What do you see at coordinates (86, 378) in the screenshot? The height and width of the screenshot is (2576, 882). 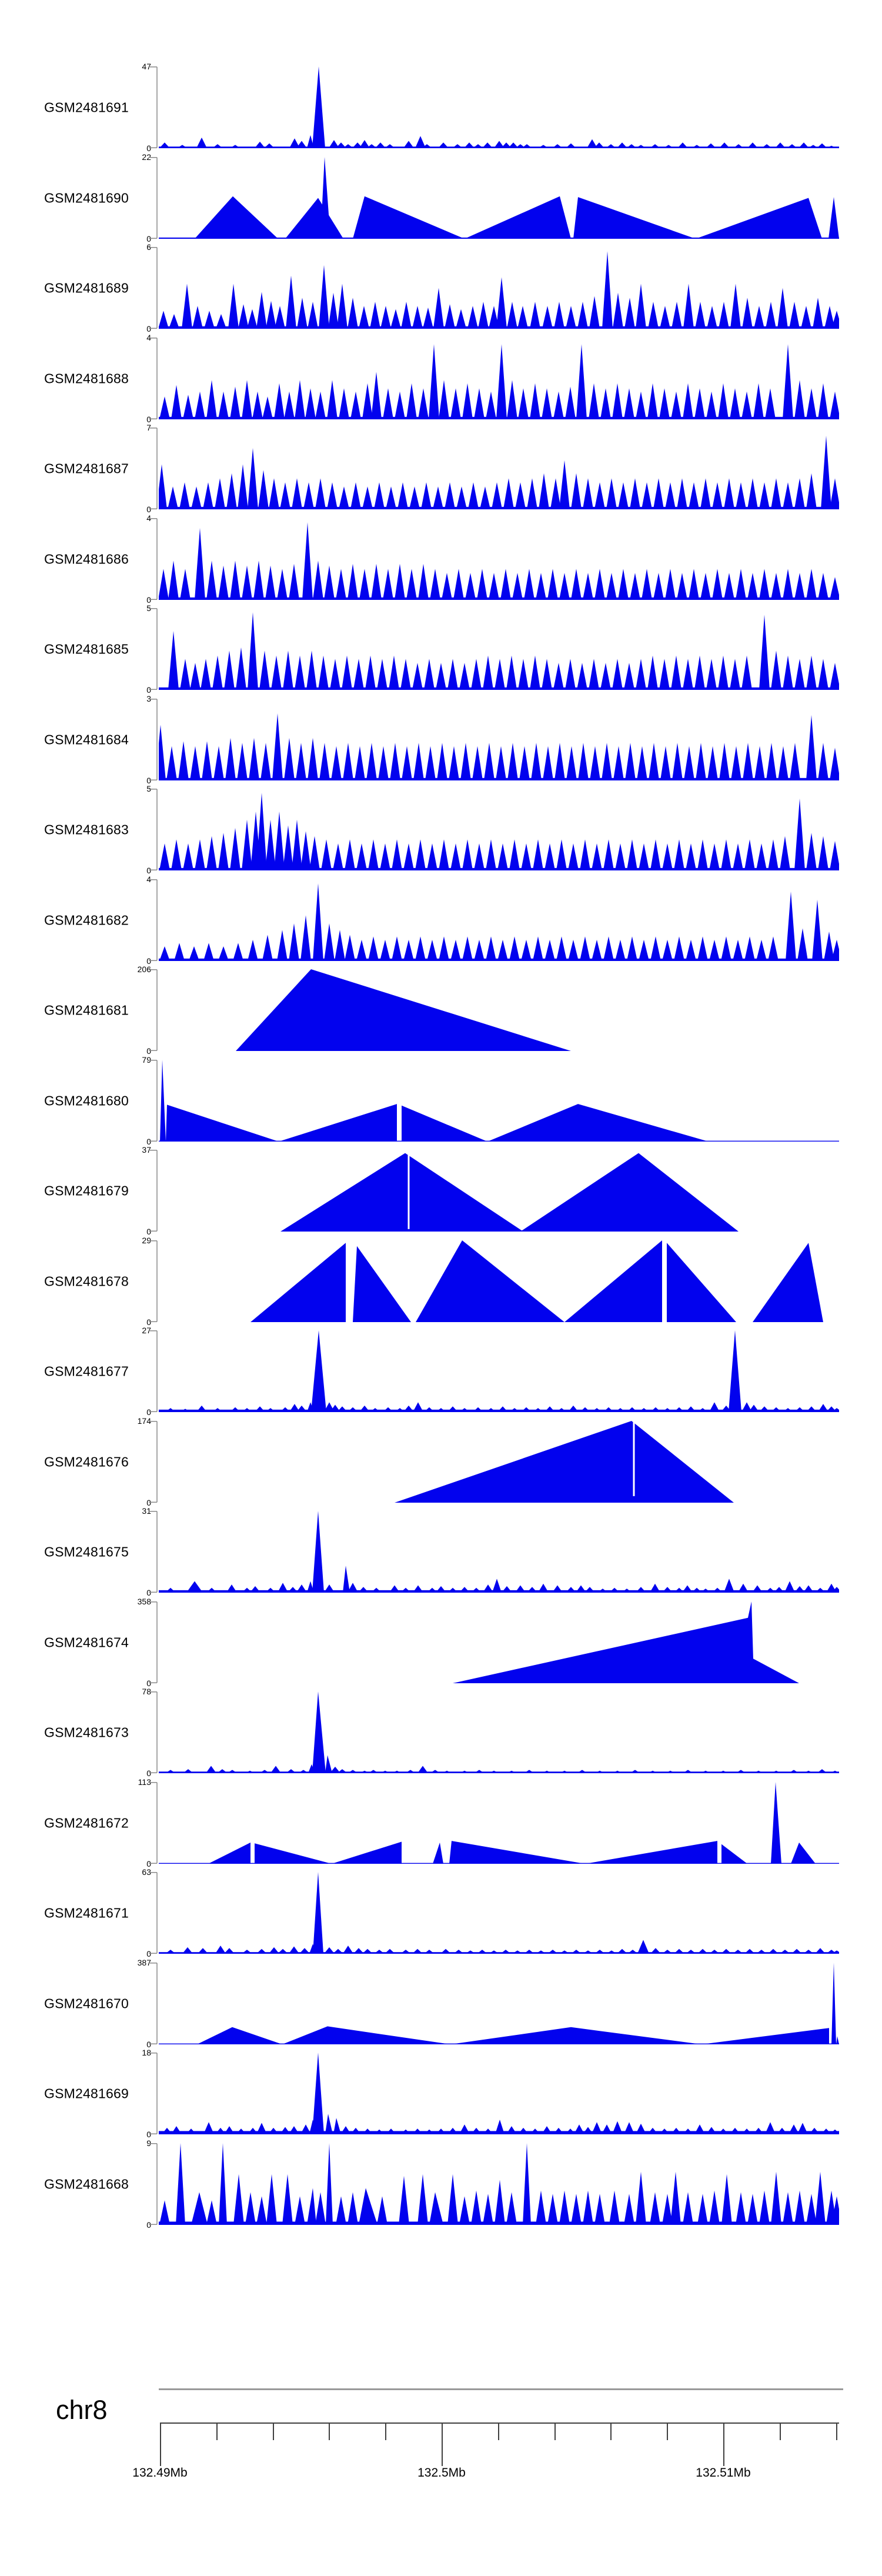 I see `track-sample-label: GSM2481688` at bounding box center [86, 378].